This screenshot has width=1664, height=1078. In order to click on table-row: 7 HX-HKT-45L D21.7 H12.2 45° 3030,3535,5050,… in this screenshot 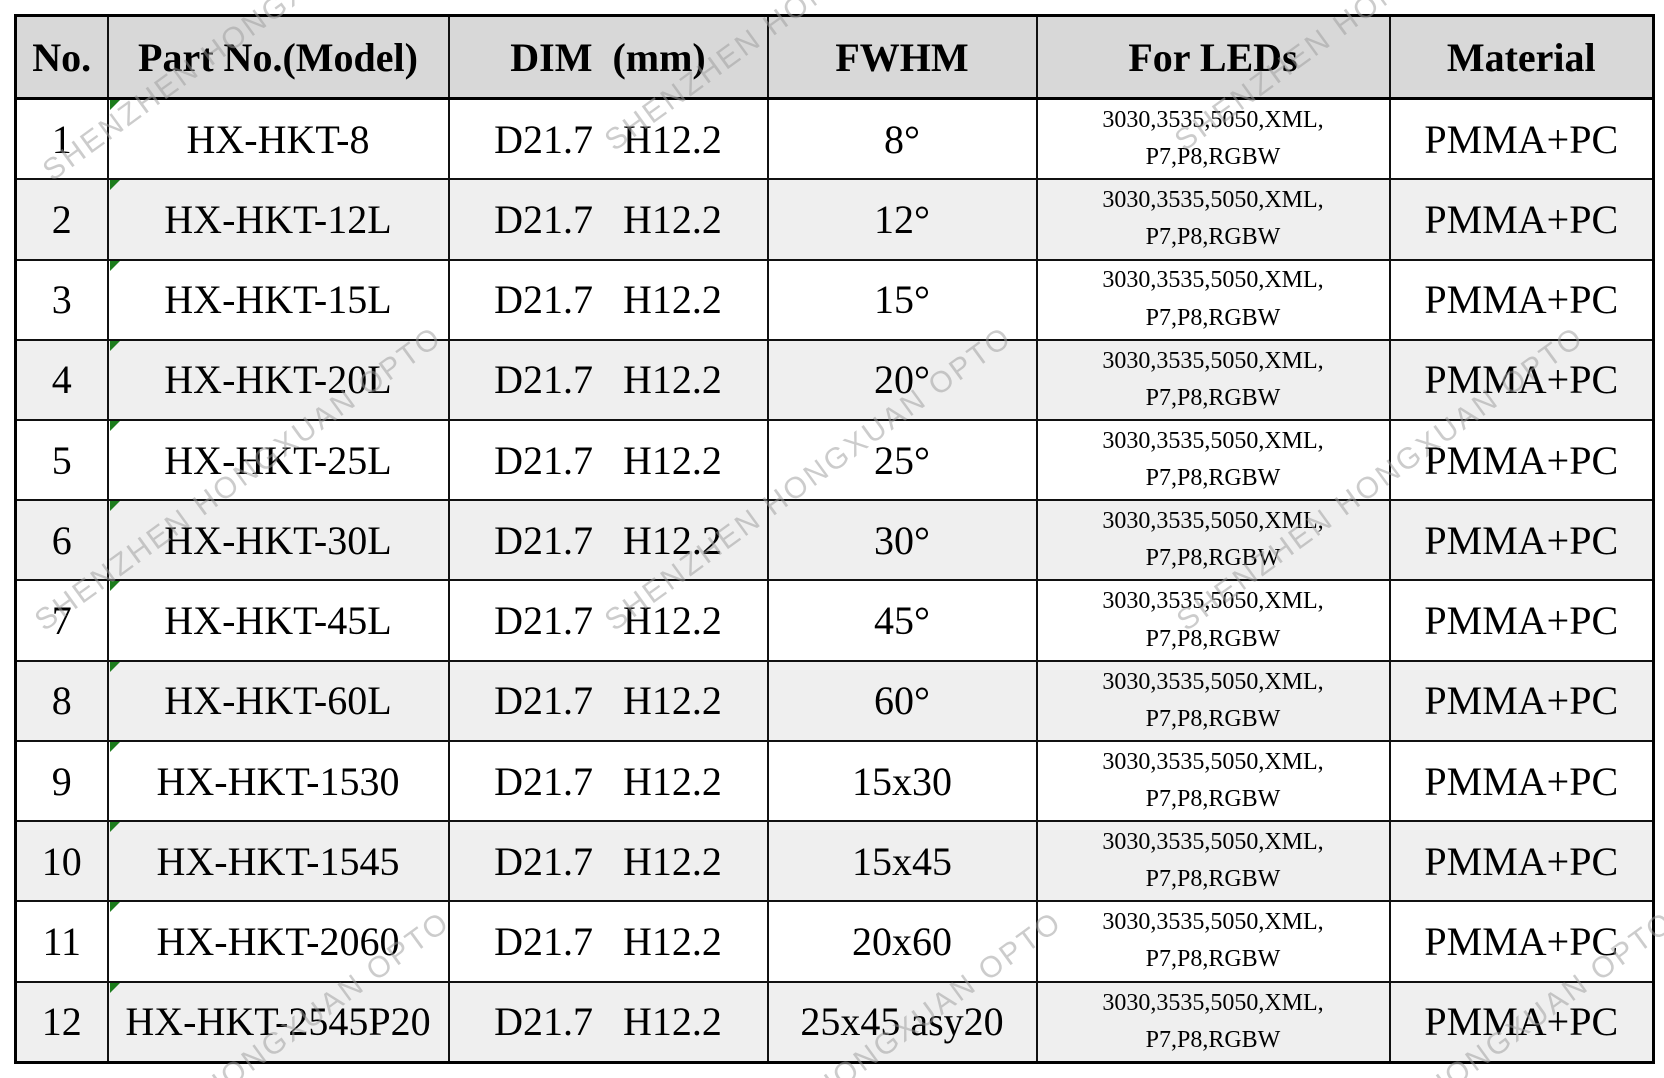, I will do `click(834, 620)`.